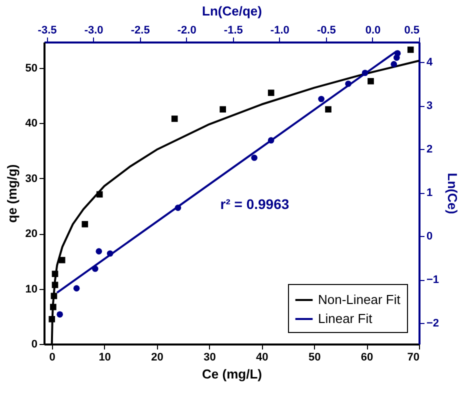  I want to click on y-tick-label: 3, so click(429, 106).